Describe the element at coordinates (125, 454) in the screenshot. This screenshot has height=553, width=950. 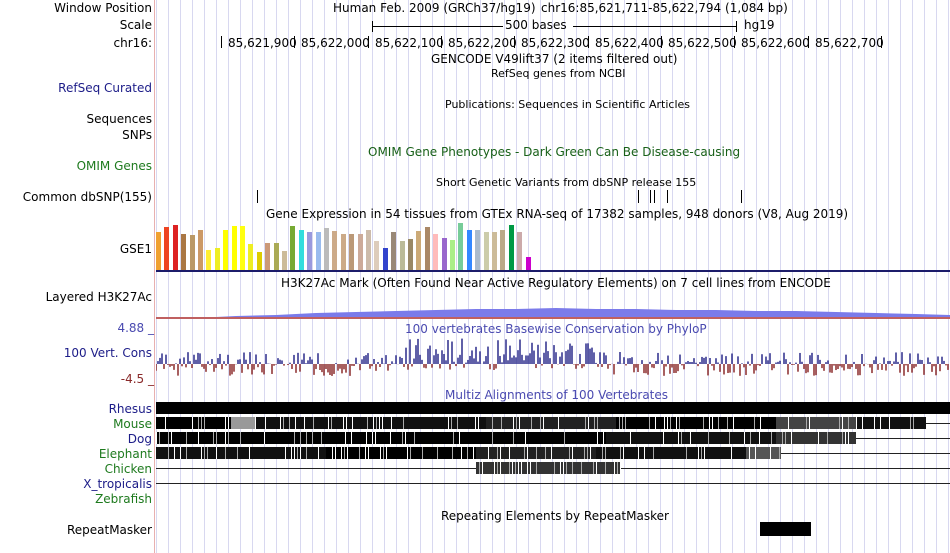
I see `species-label-elephant: Elephant` at that location.